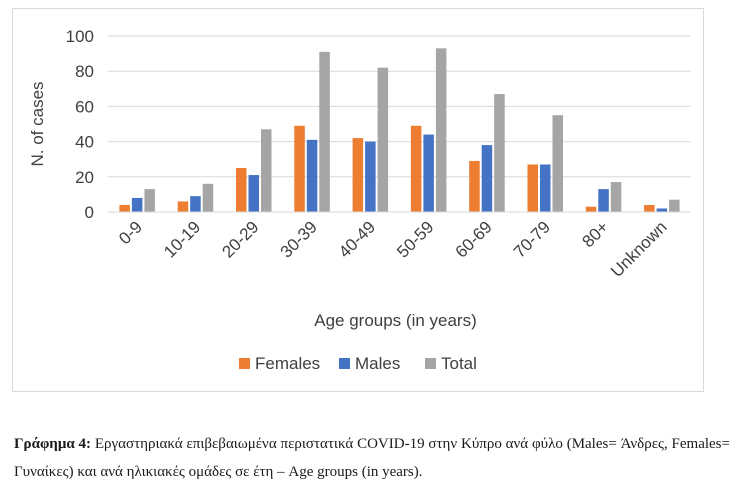 This screenshot has height=502, width=746. I want to click on x-tick-label: 40-49, so click(357, 239).